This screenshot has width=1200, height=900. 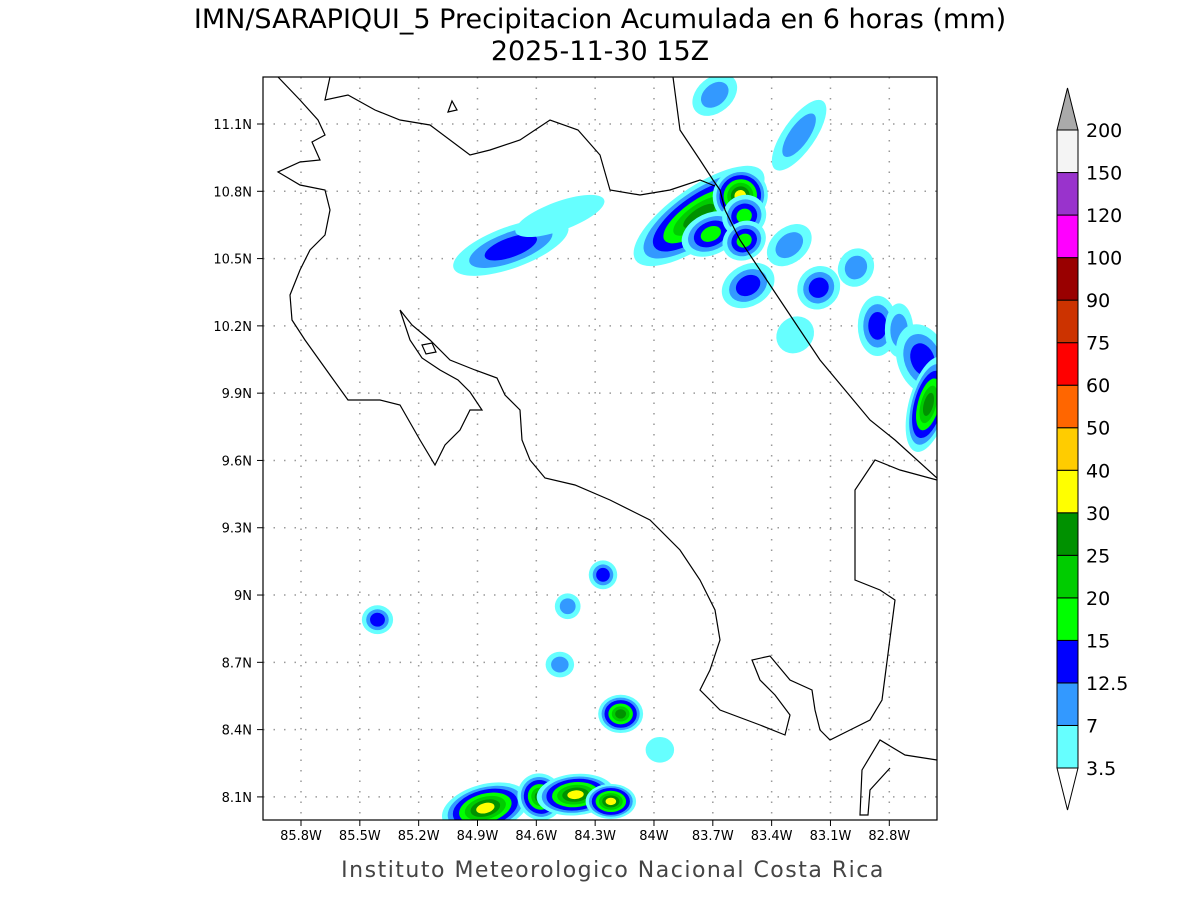 I want to click on colorbar-over-triangle, so click(x=1067, y=109).